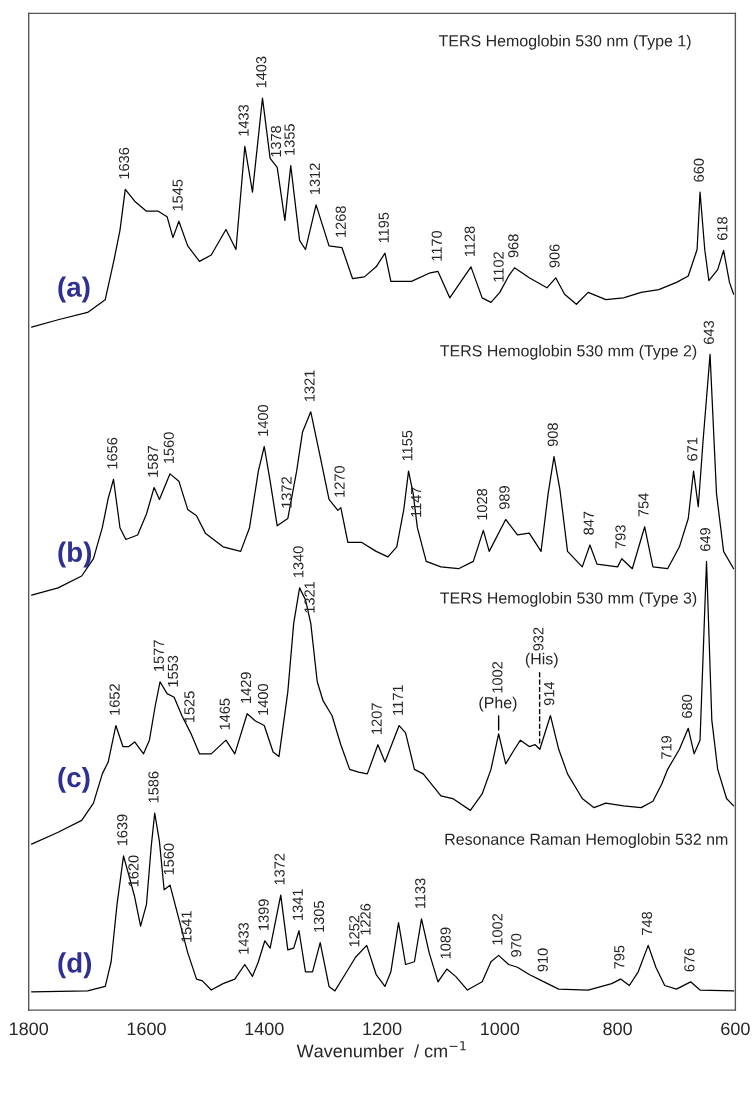 This screenshot has width=755, height=1110. Describe the element at coordinates (504, 498) in the screenshot. I see `annotation: 989` at that location.